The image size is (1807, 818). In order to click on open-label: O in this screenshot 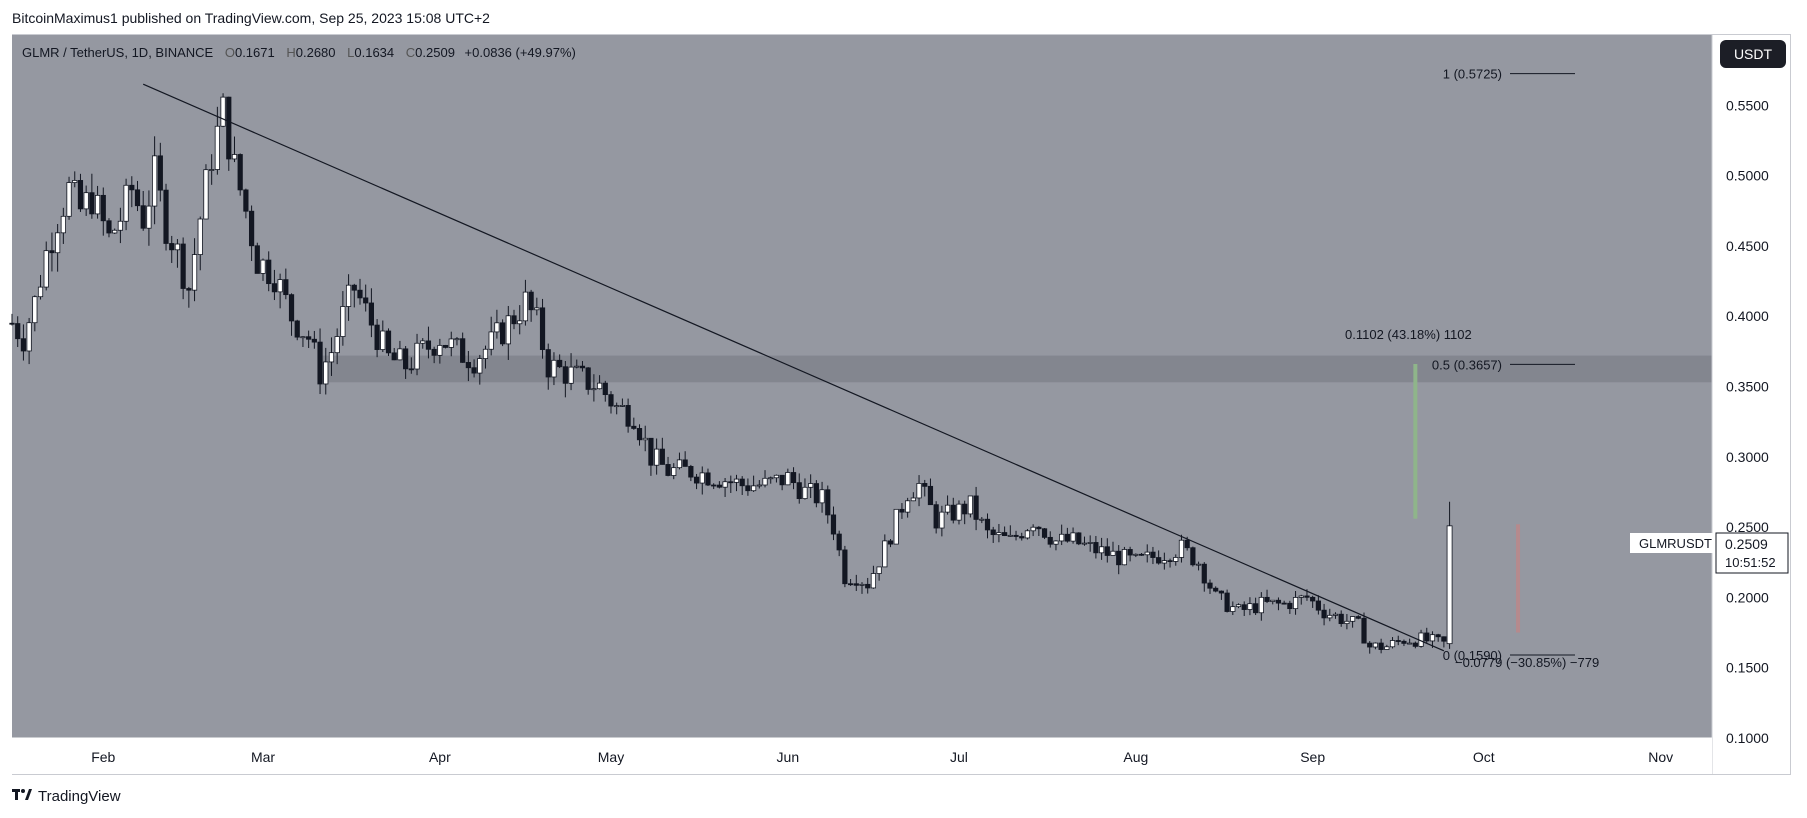, I will do `click(229, 52)`.